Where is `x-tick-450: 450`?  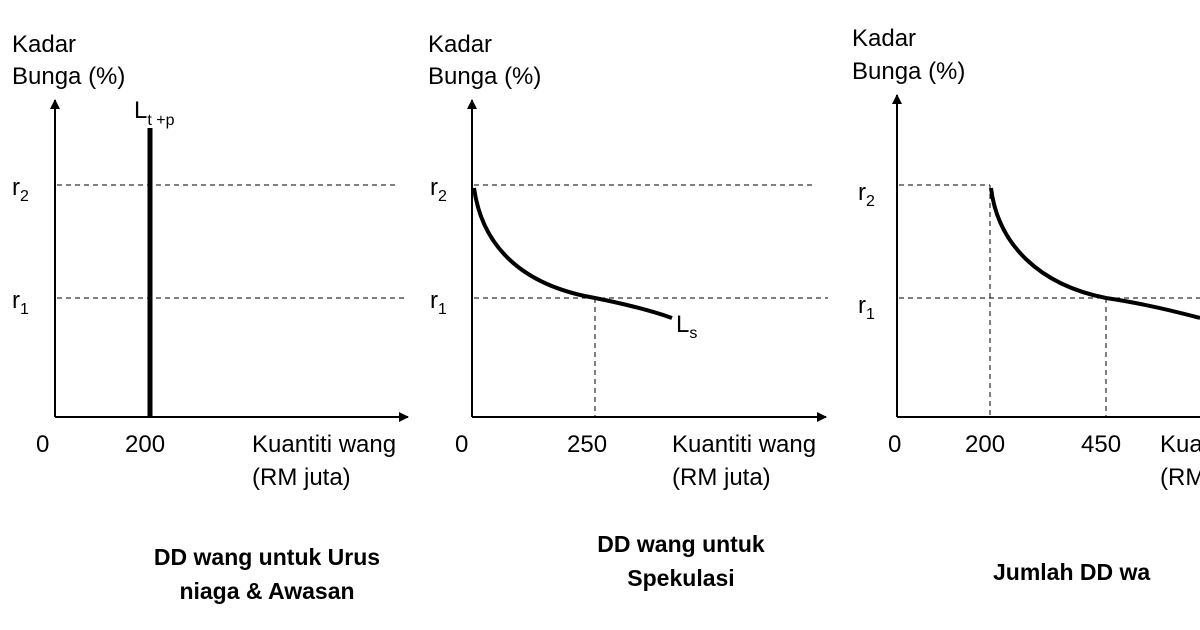
x-tick-450: 450 is located at coordinates (1101, 444).